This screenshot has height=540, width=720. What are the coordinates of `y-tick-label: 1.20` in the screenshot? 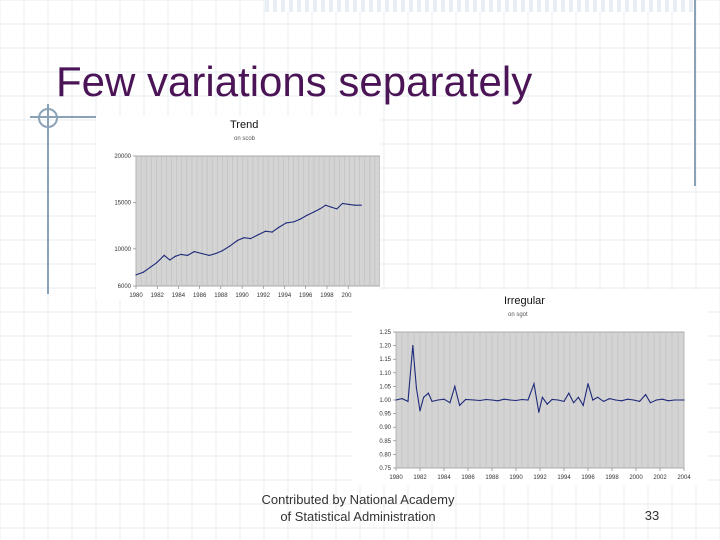 It's located at (385, 347).